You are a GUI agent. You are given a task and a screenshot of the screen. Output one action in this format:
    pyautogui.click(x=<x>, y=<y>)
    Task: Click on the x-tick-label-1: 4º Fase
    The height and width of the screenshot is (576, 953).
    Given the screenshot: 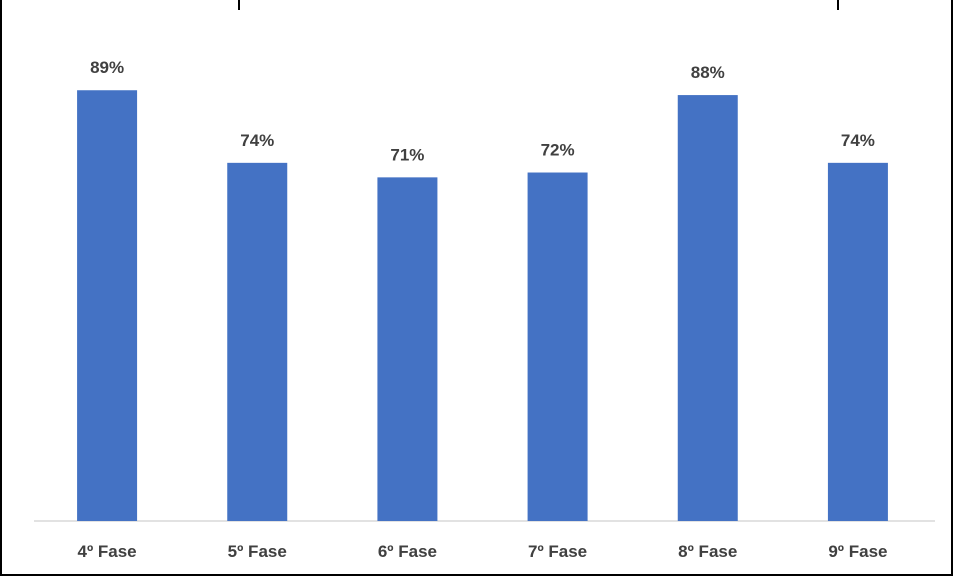 What is the action you would take?
    pyautogui.click(x=107, y=551)
    